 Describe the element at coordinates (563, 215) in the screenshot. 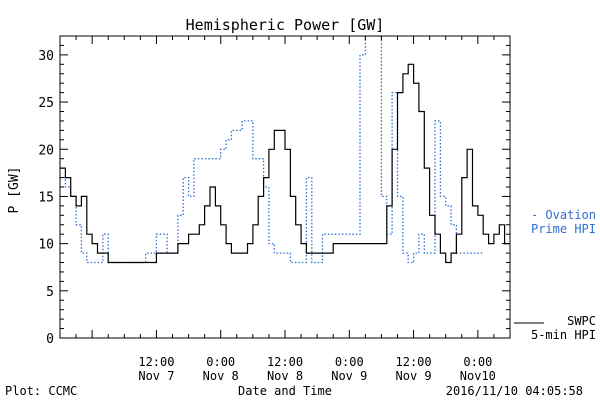

I see `legend-ovation-line1: - Ovation` at that location.